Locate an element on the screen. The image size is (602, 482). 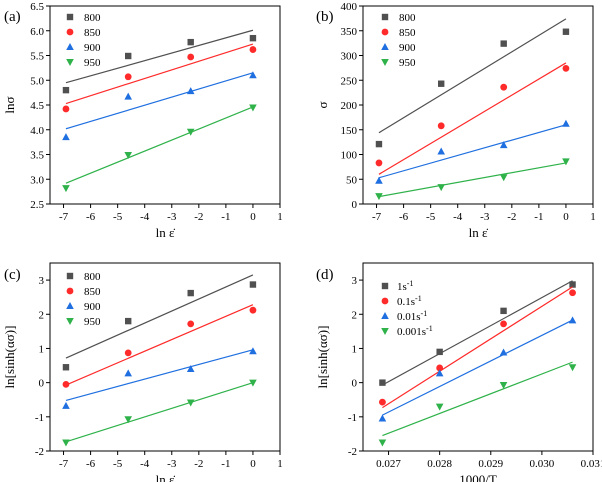
legend: 800 850 900 950 is located at coordinates (398, 40).